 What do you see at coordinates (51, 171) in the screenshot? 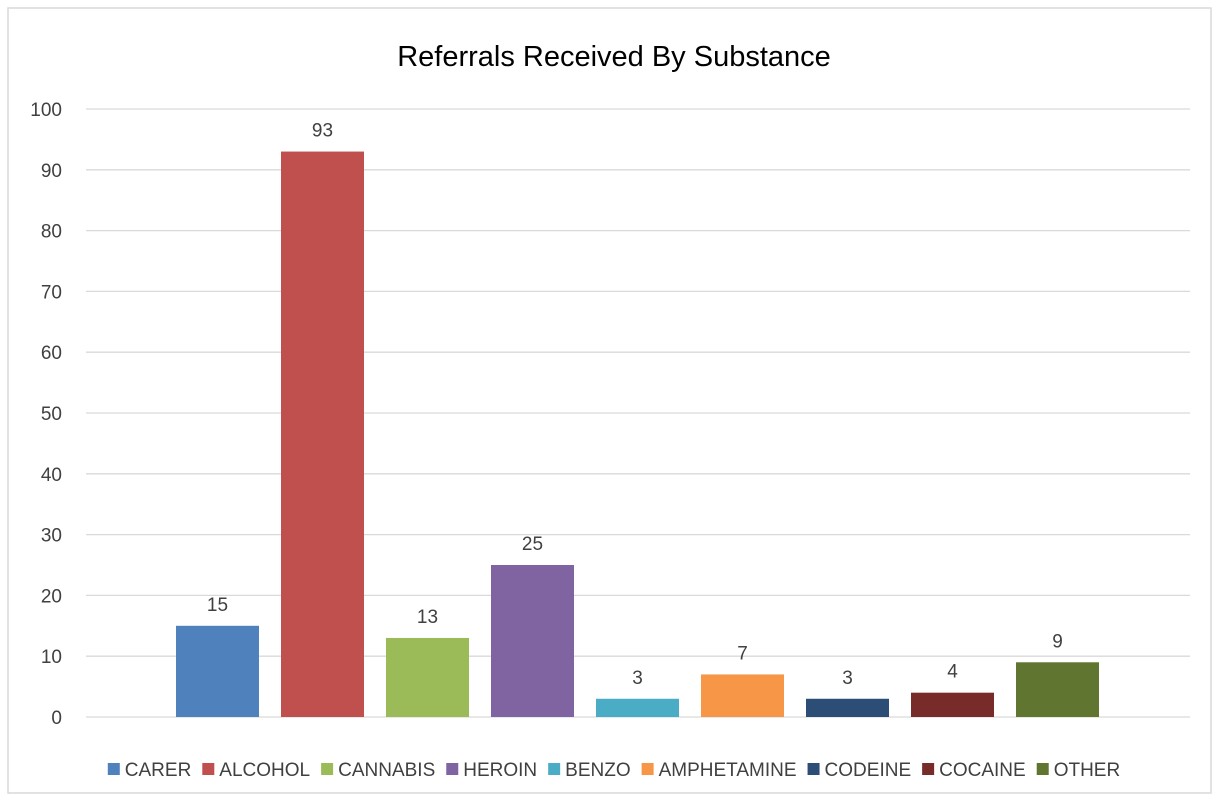
I see `y-tick-label: 90` at bounding box center [51, 171].